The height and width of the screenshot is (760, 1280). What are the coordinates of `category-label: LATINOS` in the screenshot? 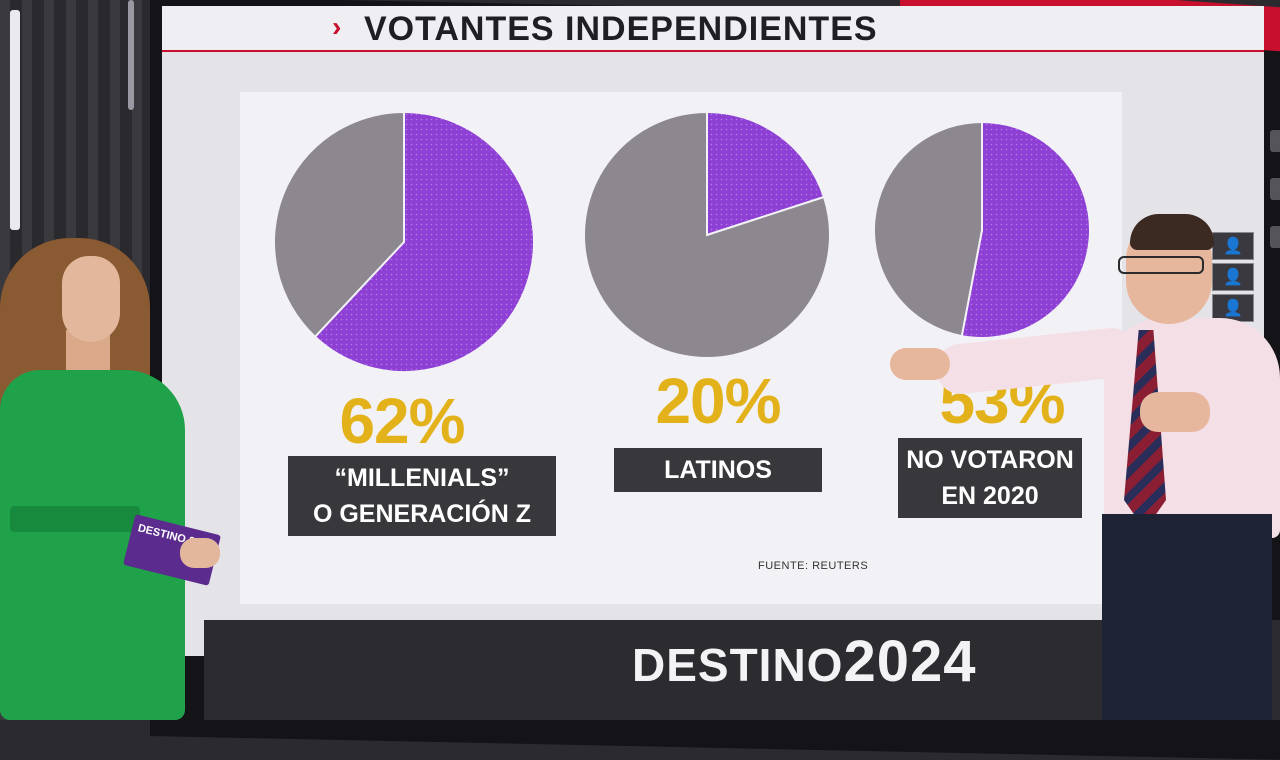 It's located at (718, 470).